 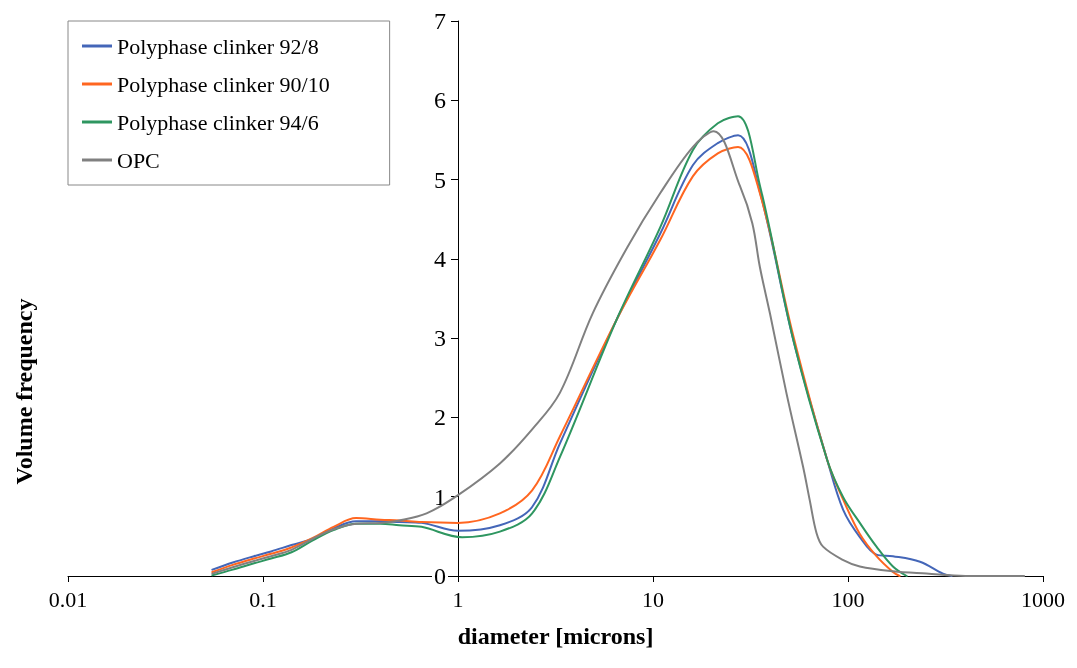 I want to click on x-tick-label: 10, so click(x=653, y=599).